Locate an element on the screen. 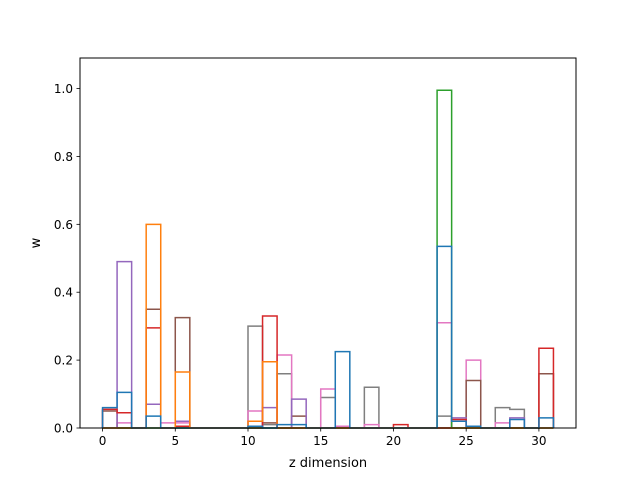 This screenshot has width=640, height=484. y-tick-label: 0.8 is located at coordinates (63, 157).